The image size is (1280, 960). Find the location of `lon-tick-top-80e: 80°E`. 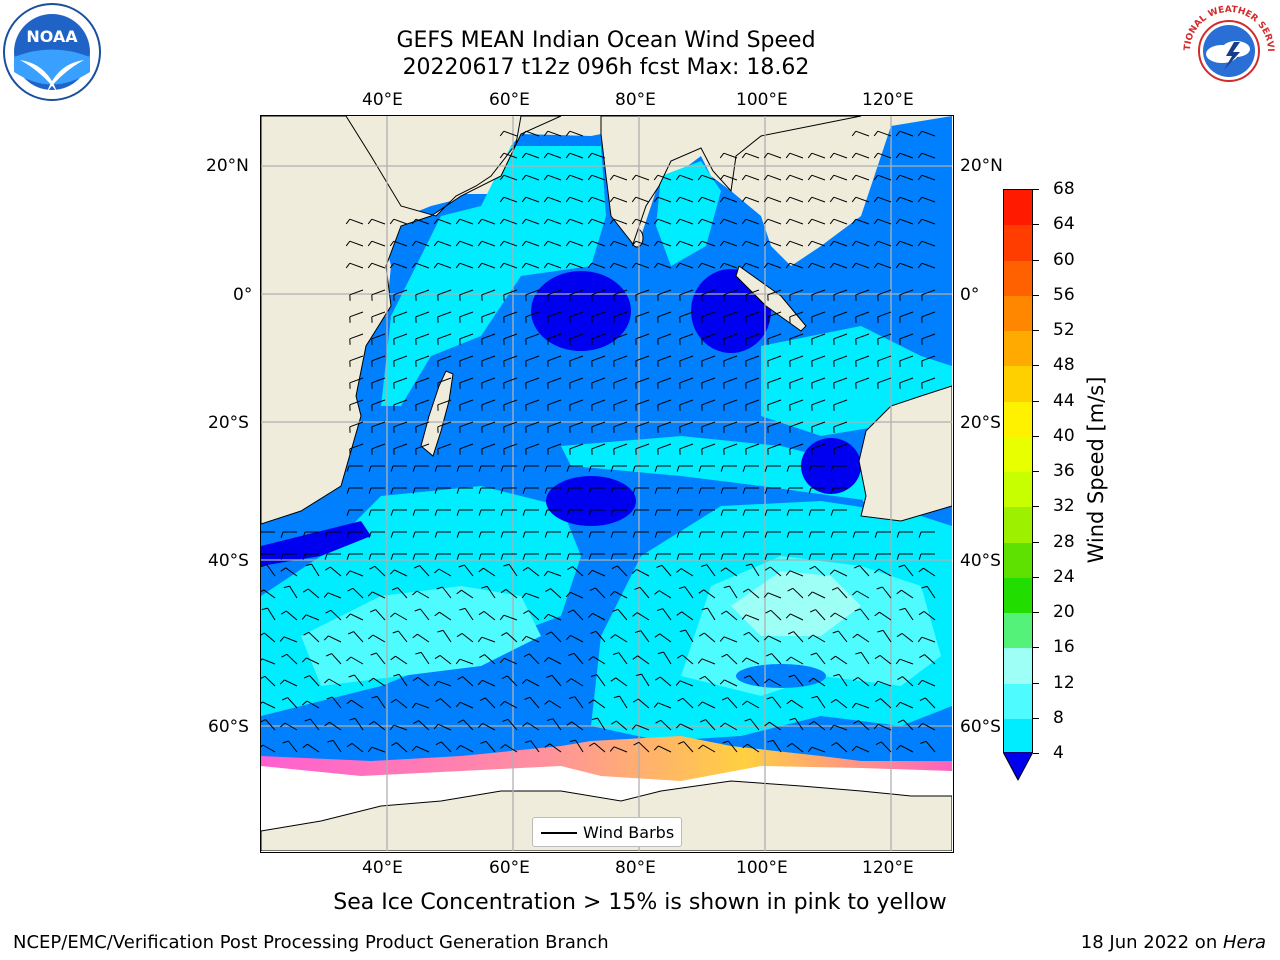

lon-tick-top-80e: 80°E is located at coordinates (635, 100).